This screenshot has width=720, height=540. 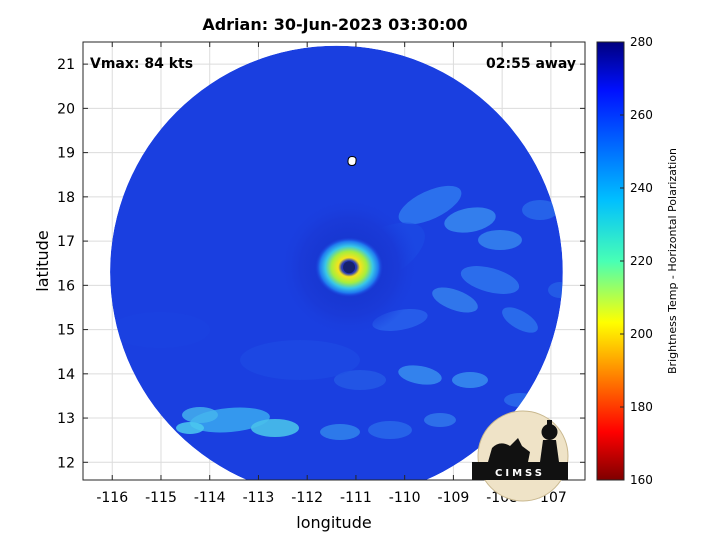 I want to click on colorbar-tick-label: 220, so click(x=641, y=261).